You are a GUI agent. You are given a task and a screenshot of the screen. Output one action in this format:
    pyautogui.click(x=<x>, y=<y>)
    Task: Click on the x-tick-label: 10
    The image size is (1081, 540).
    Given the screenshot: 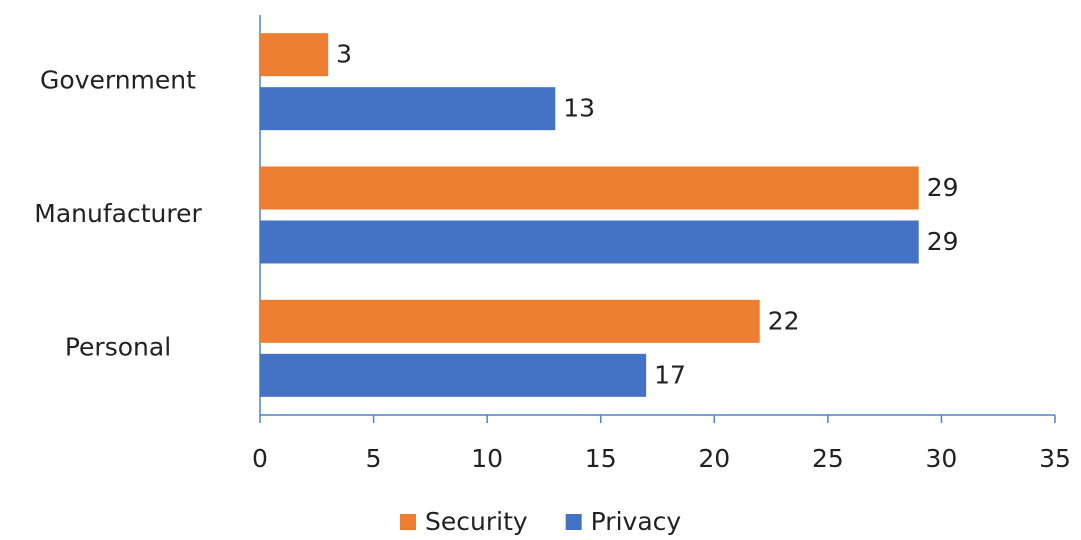 What is the action you would take?
    pyautogui.click(x=487, y=458)
    